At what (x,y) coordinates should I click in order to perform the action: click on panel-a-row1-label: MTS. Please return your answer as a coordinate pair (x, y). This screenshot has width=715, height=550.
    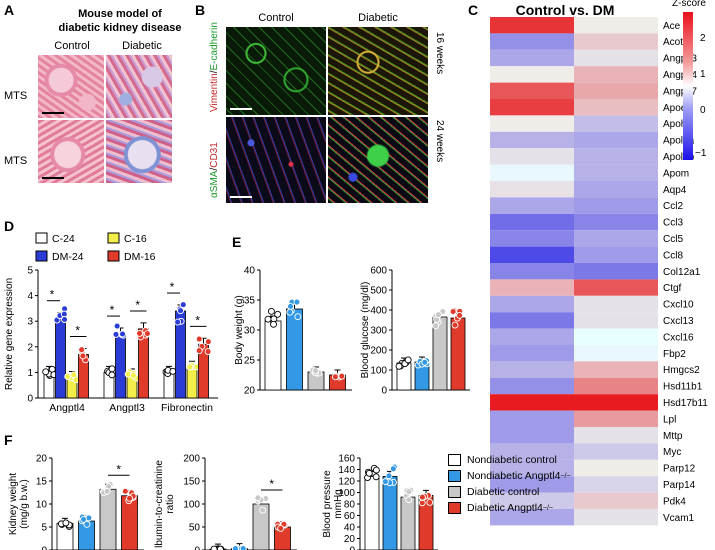
    Looking at the image, I should click on (16, 96).